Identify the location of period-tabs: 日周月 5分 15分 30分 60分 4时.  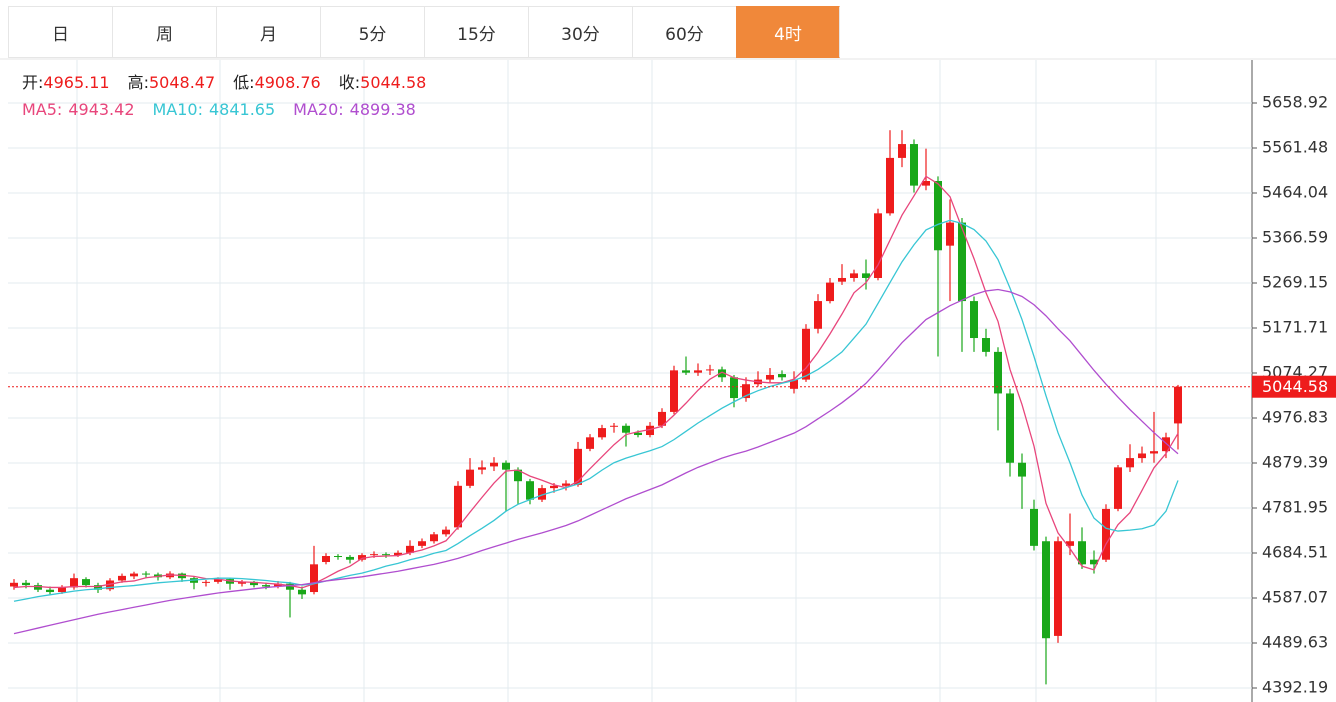
(424, 32).